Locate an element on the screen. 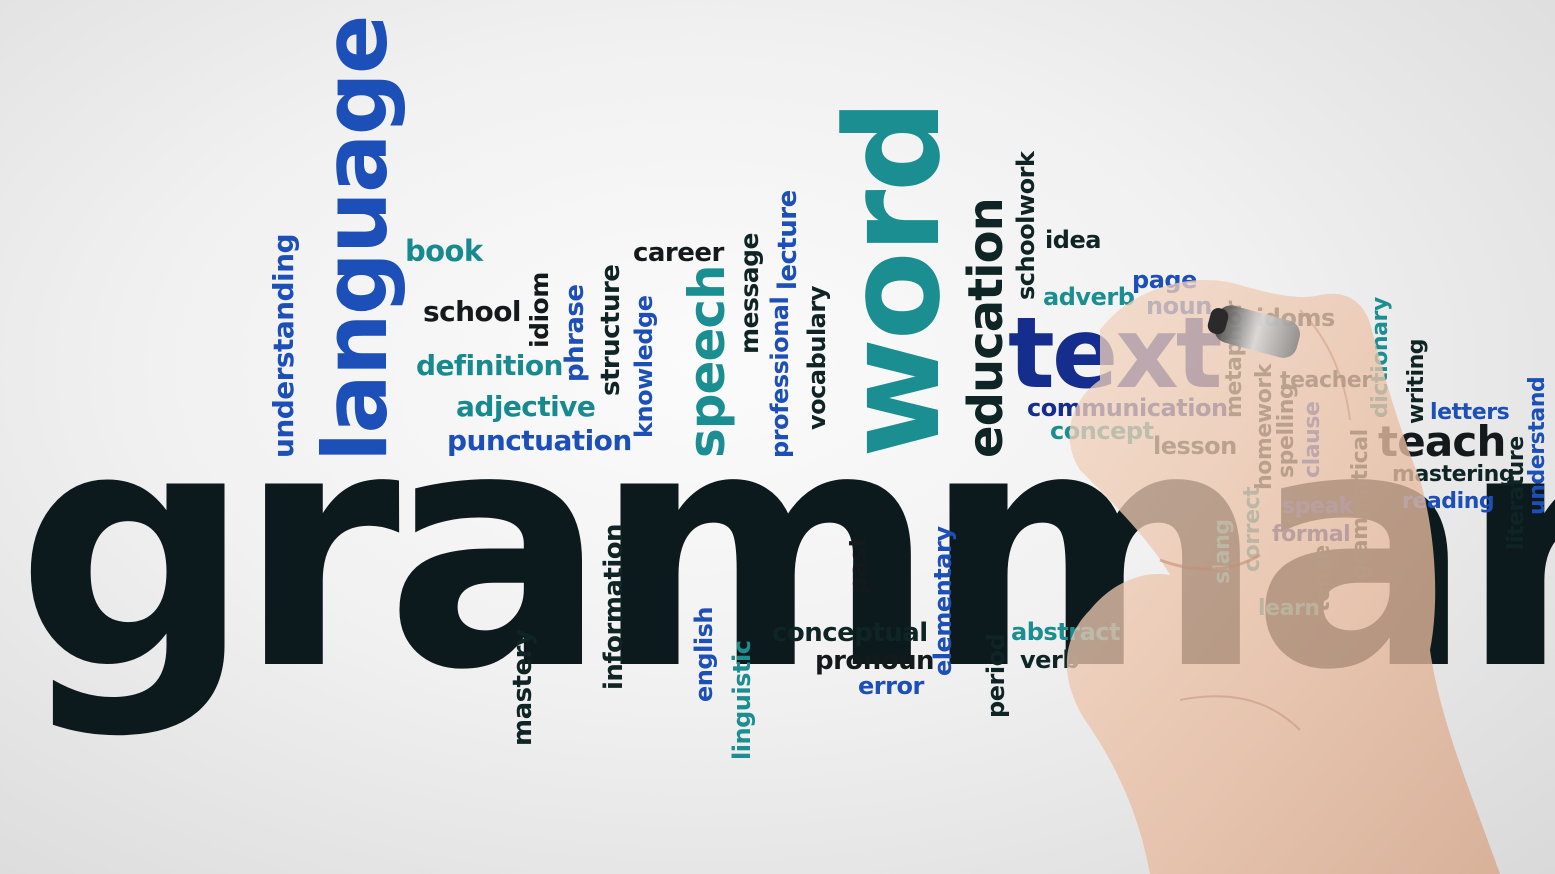  word-error: error is located at coordinates (891, 686).